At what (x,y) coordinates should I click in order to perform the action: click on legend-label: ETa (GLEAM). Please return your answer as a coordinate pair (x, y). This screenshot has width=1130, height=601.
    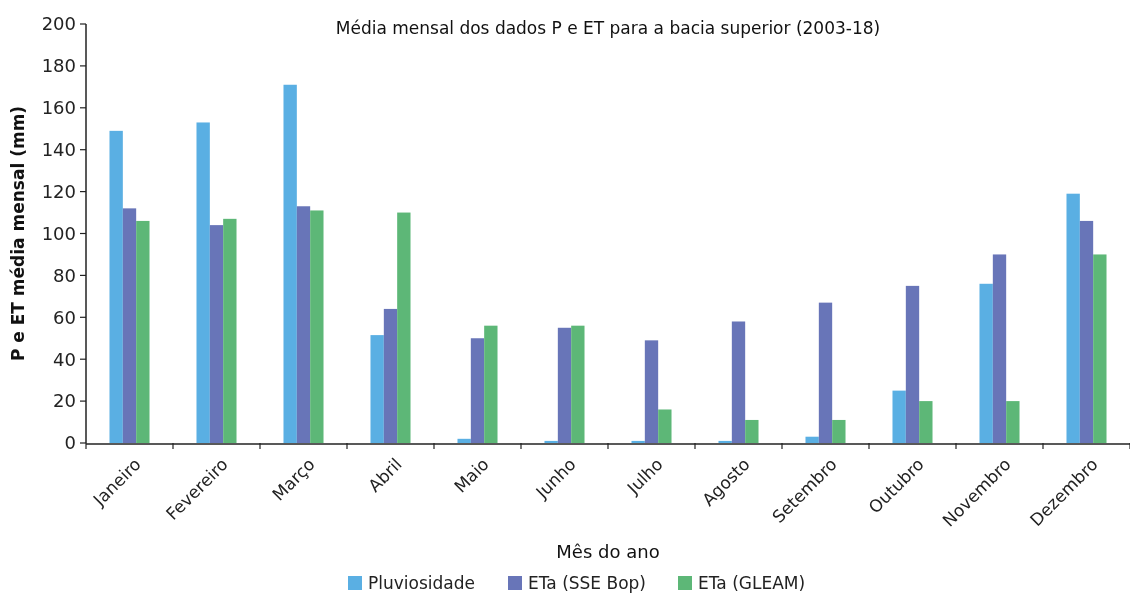
    Looking at the image, I should click on (752, 583).